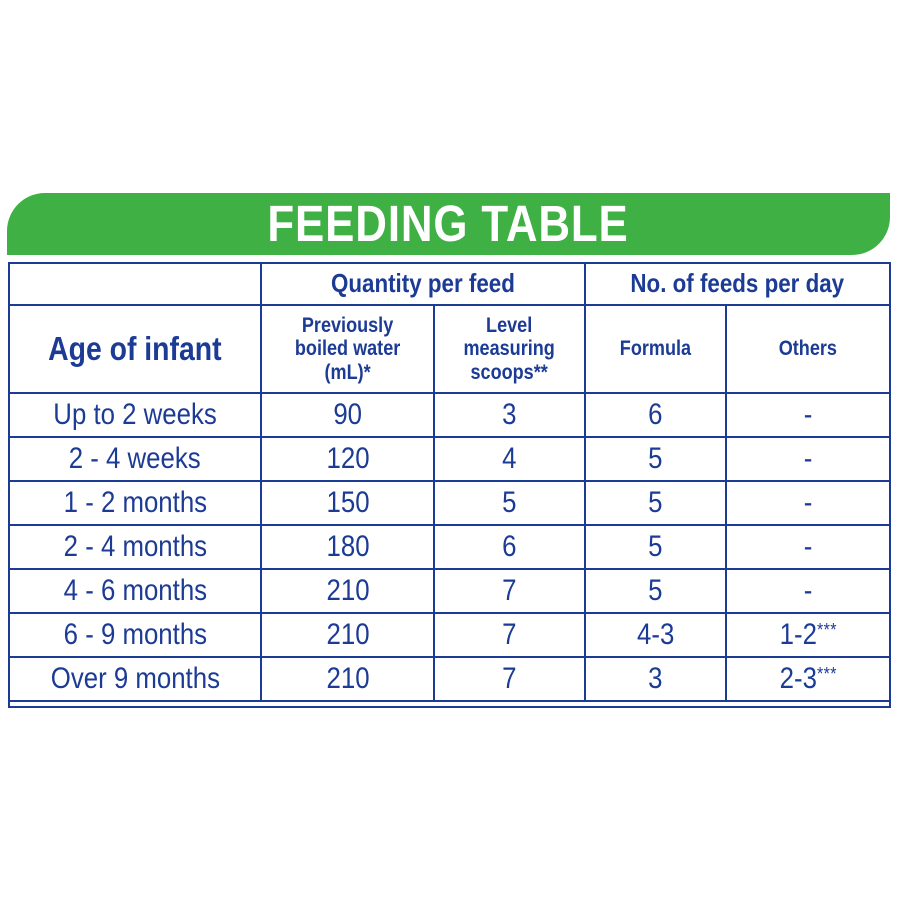 This screenshot has height=900, width=900. I want to click on age-value: 6 - 9 months, so click(135, 635).